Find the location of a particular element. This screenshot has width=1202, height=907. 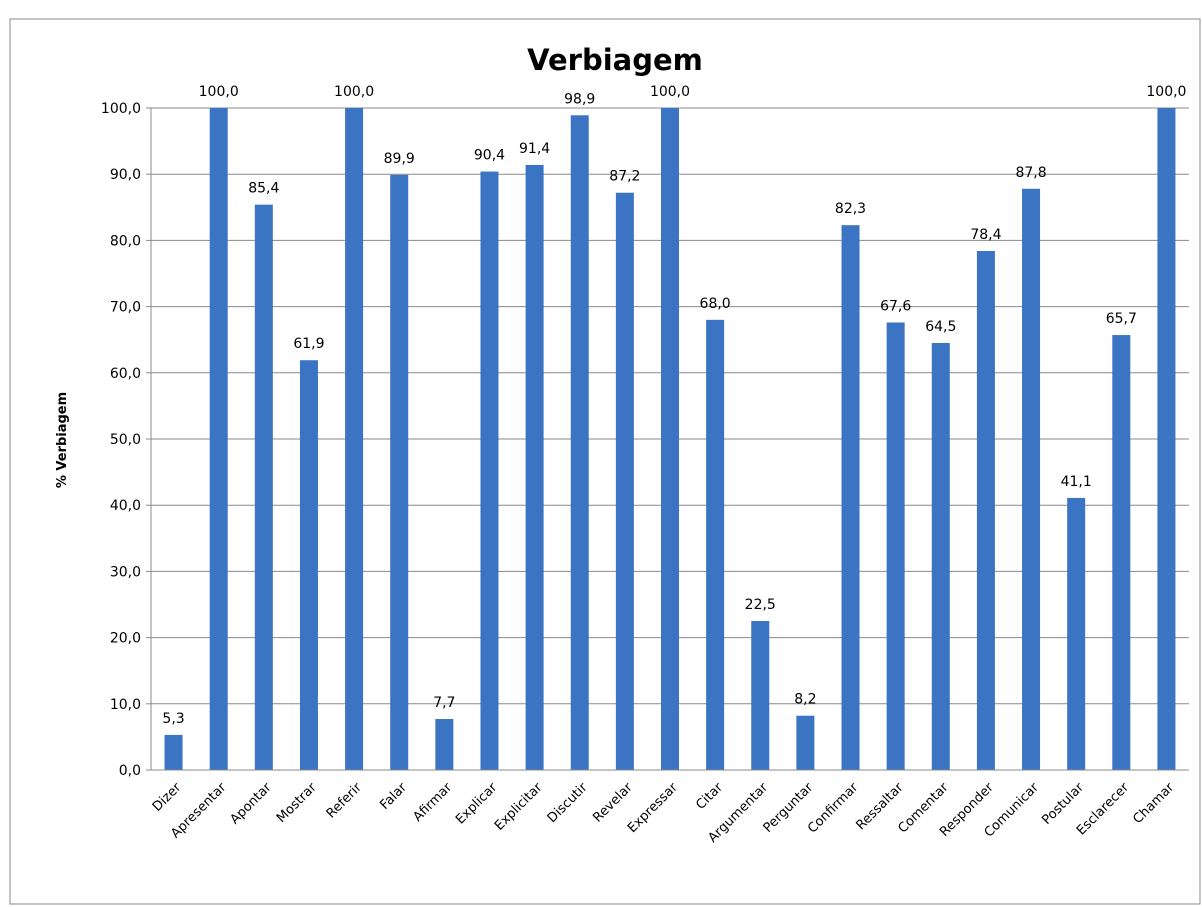

y-tick-label: 80,0 is located at coordinates (125, 241).